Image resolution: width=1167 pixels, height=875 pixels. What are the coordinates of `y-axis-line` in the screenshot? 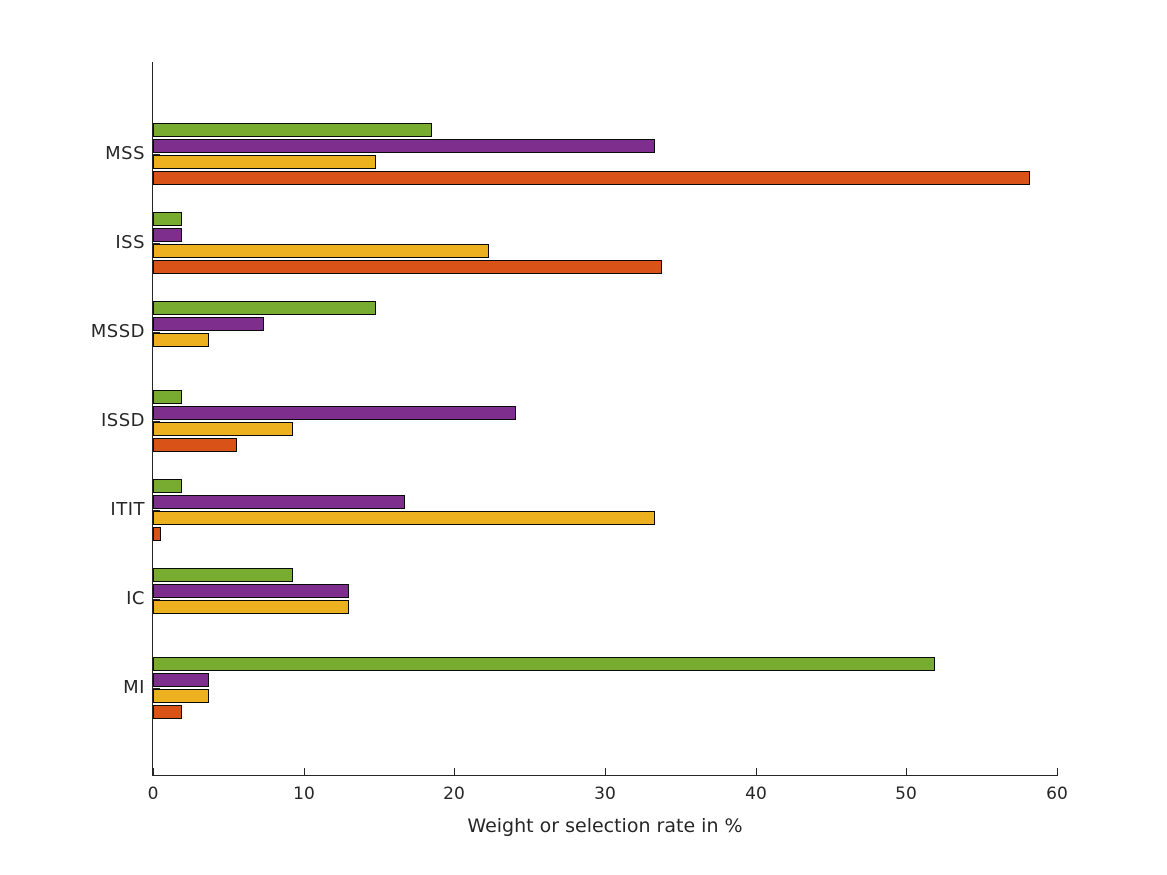 It's located at (152, 419).